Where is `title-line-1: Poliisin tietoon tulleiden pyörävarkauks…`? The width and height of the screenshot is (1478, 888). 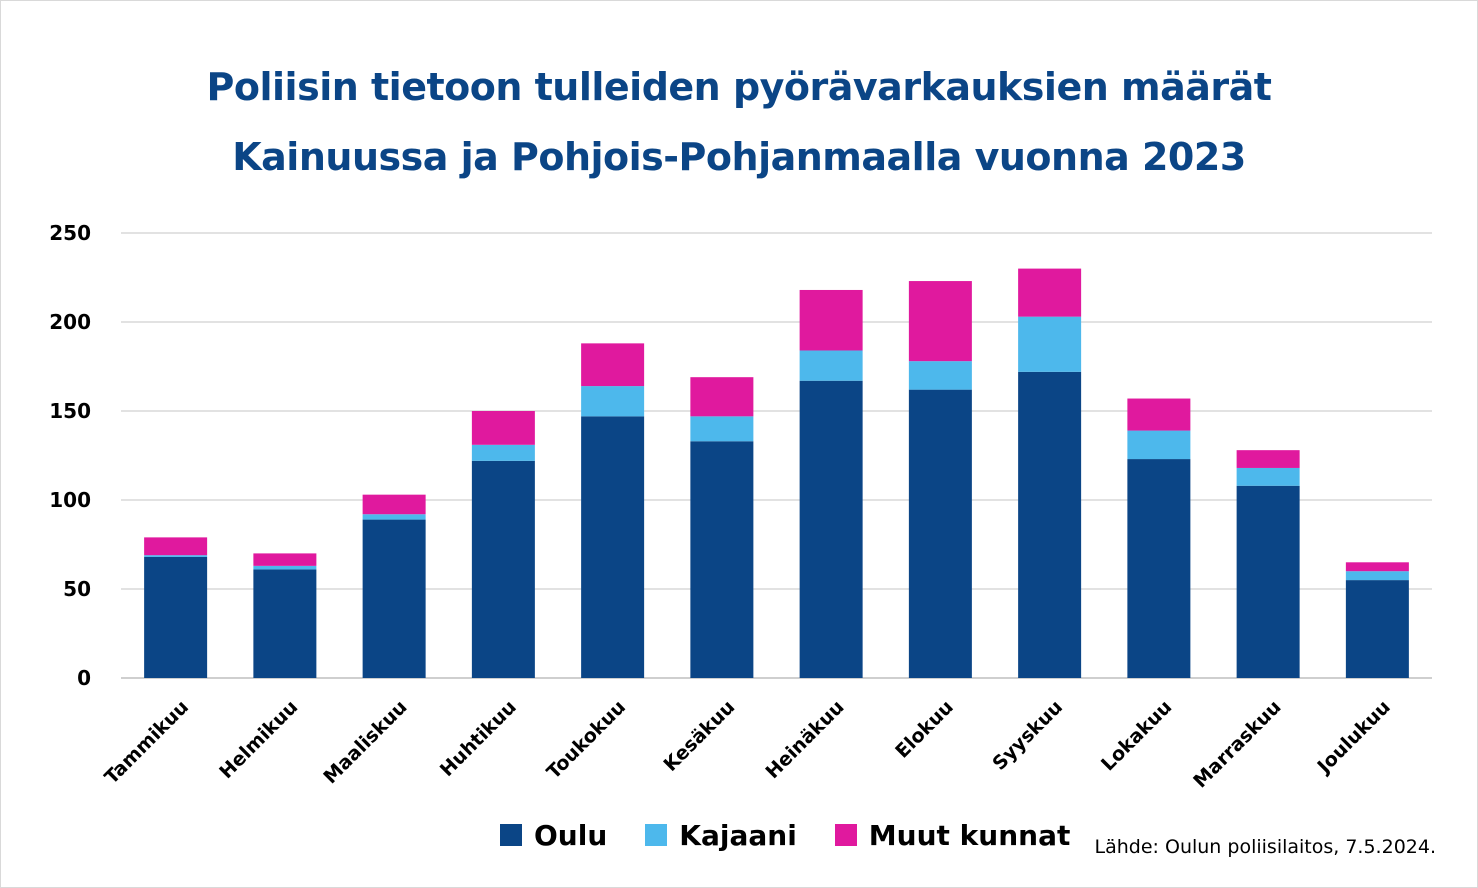
title-line-1: Poliisin tietoon tulleiden pyörävarkauks… is located at coordinates (739, 87).